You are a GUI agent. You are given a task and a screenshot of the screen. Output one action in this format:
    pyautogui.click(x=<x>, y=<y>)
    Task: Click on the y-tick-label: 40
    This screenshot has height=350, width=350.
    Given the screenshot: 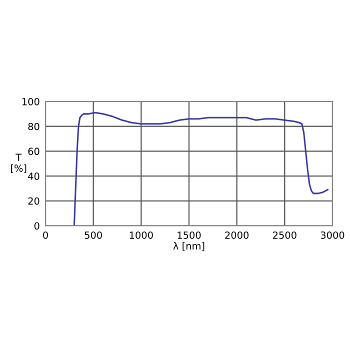 What is the action you would take?
    pyautogui.click(x=34, y=176)
    